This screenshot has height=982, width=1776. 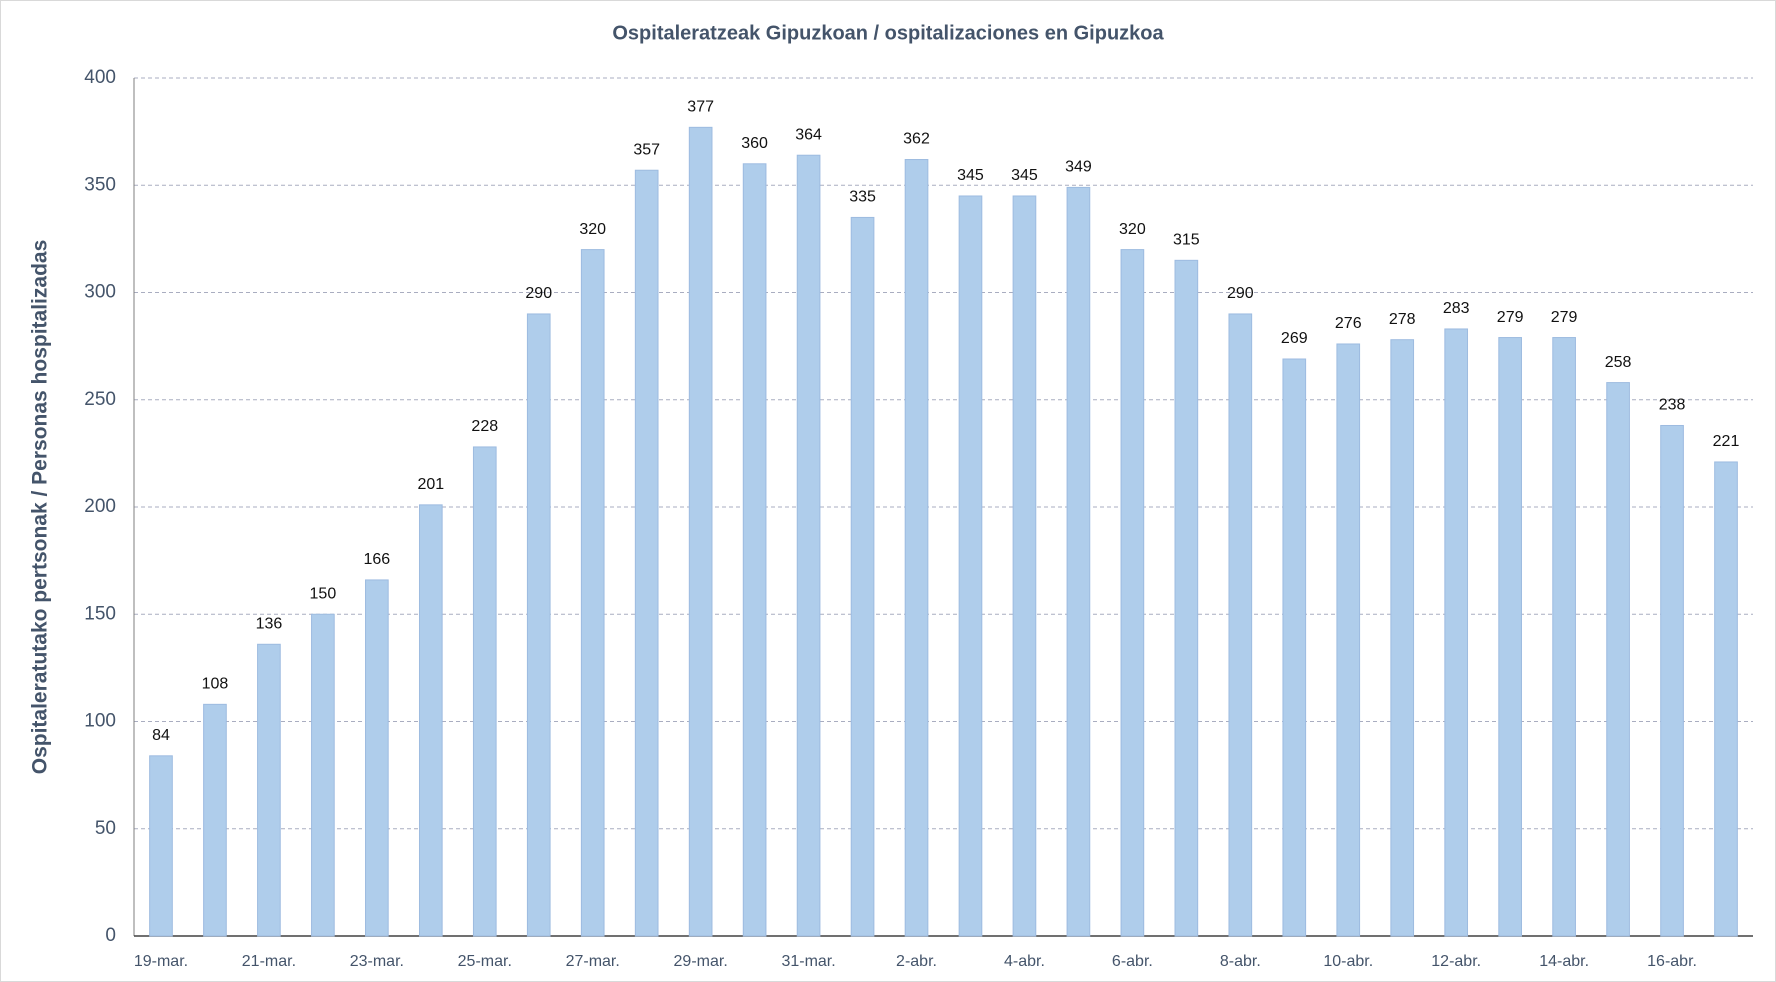 I want to click on data-label: 150, so click(x=323, y=593).